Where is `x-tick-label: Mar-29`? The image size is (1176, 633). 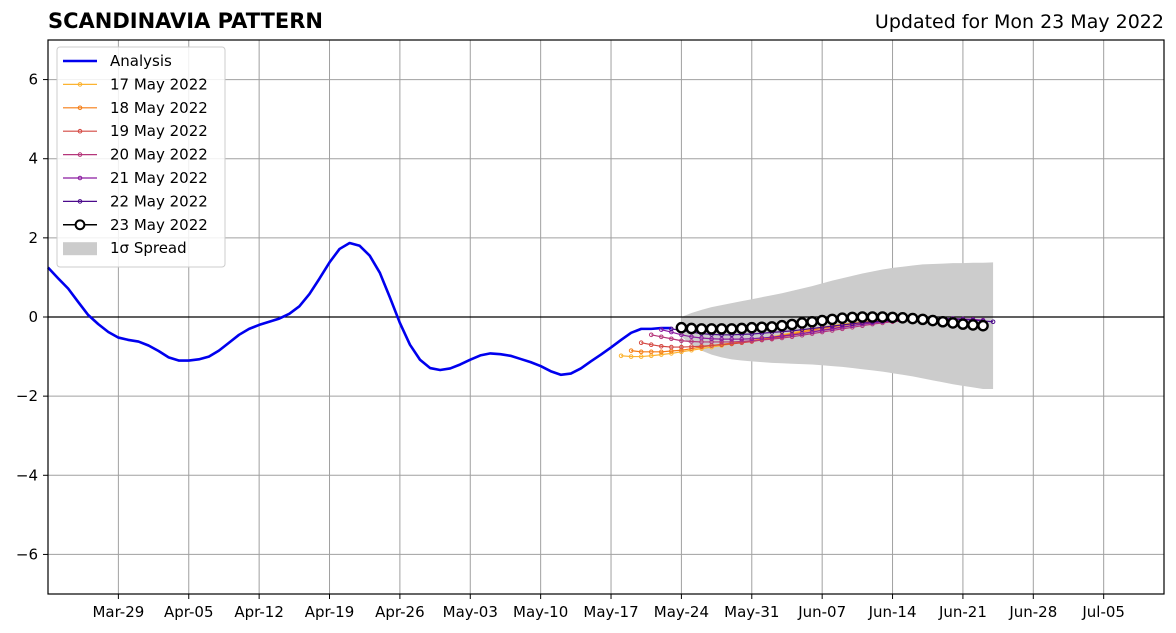
x-tick-label: Mar-29 is located at coordinates (118, 612).